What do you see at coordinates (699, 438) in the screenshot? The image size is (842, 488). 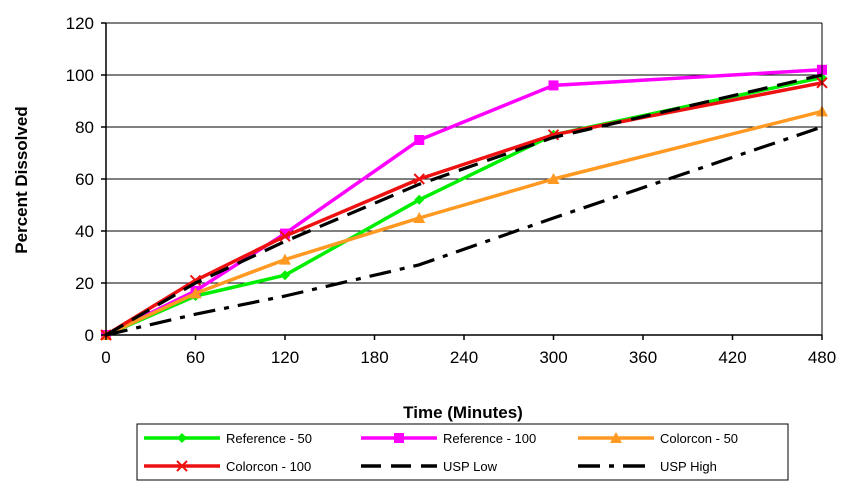 I see `legend-label: Colorcon - 50` at bounding box center [699, 438].